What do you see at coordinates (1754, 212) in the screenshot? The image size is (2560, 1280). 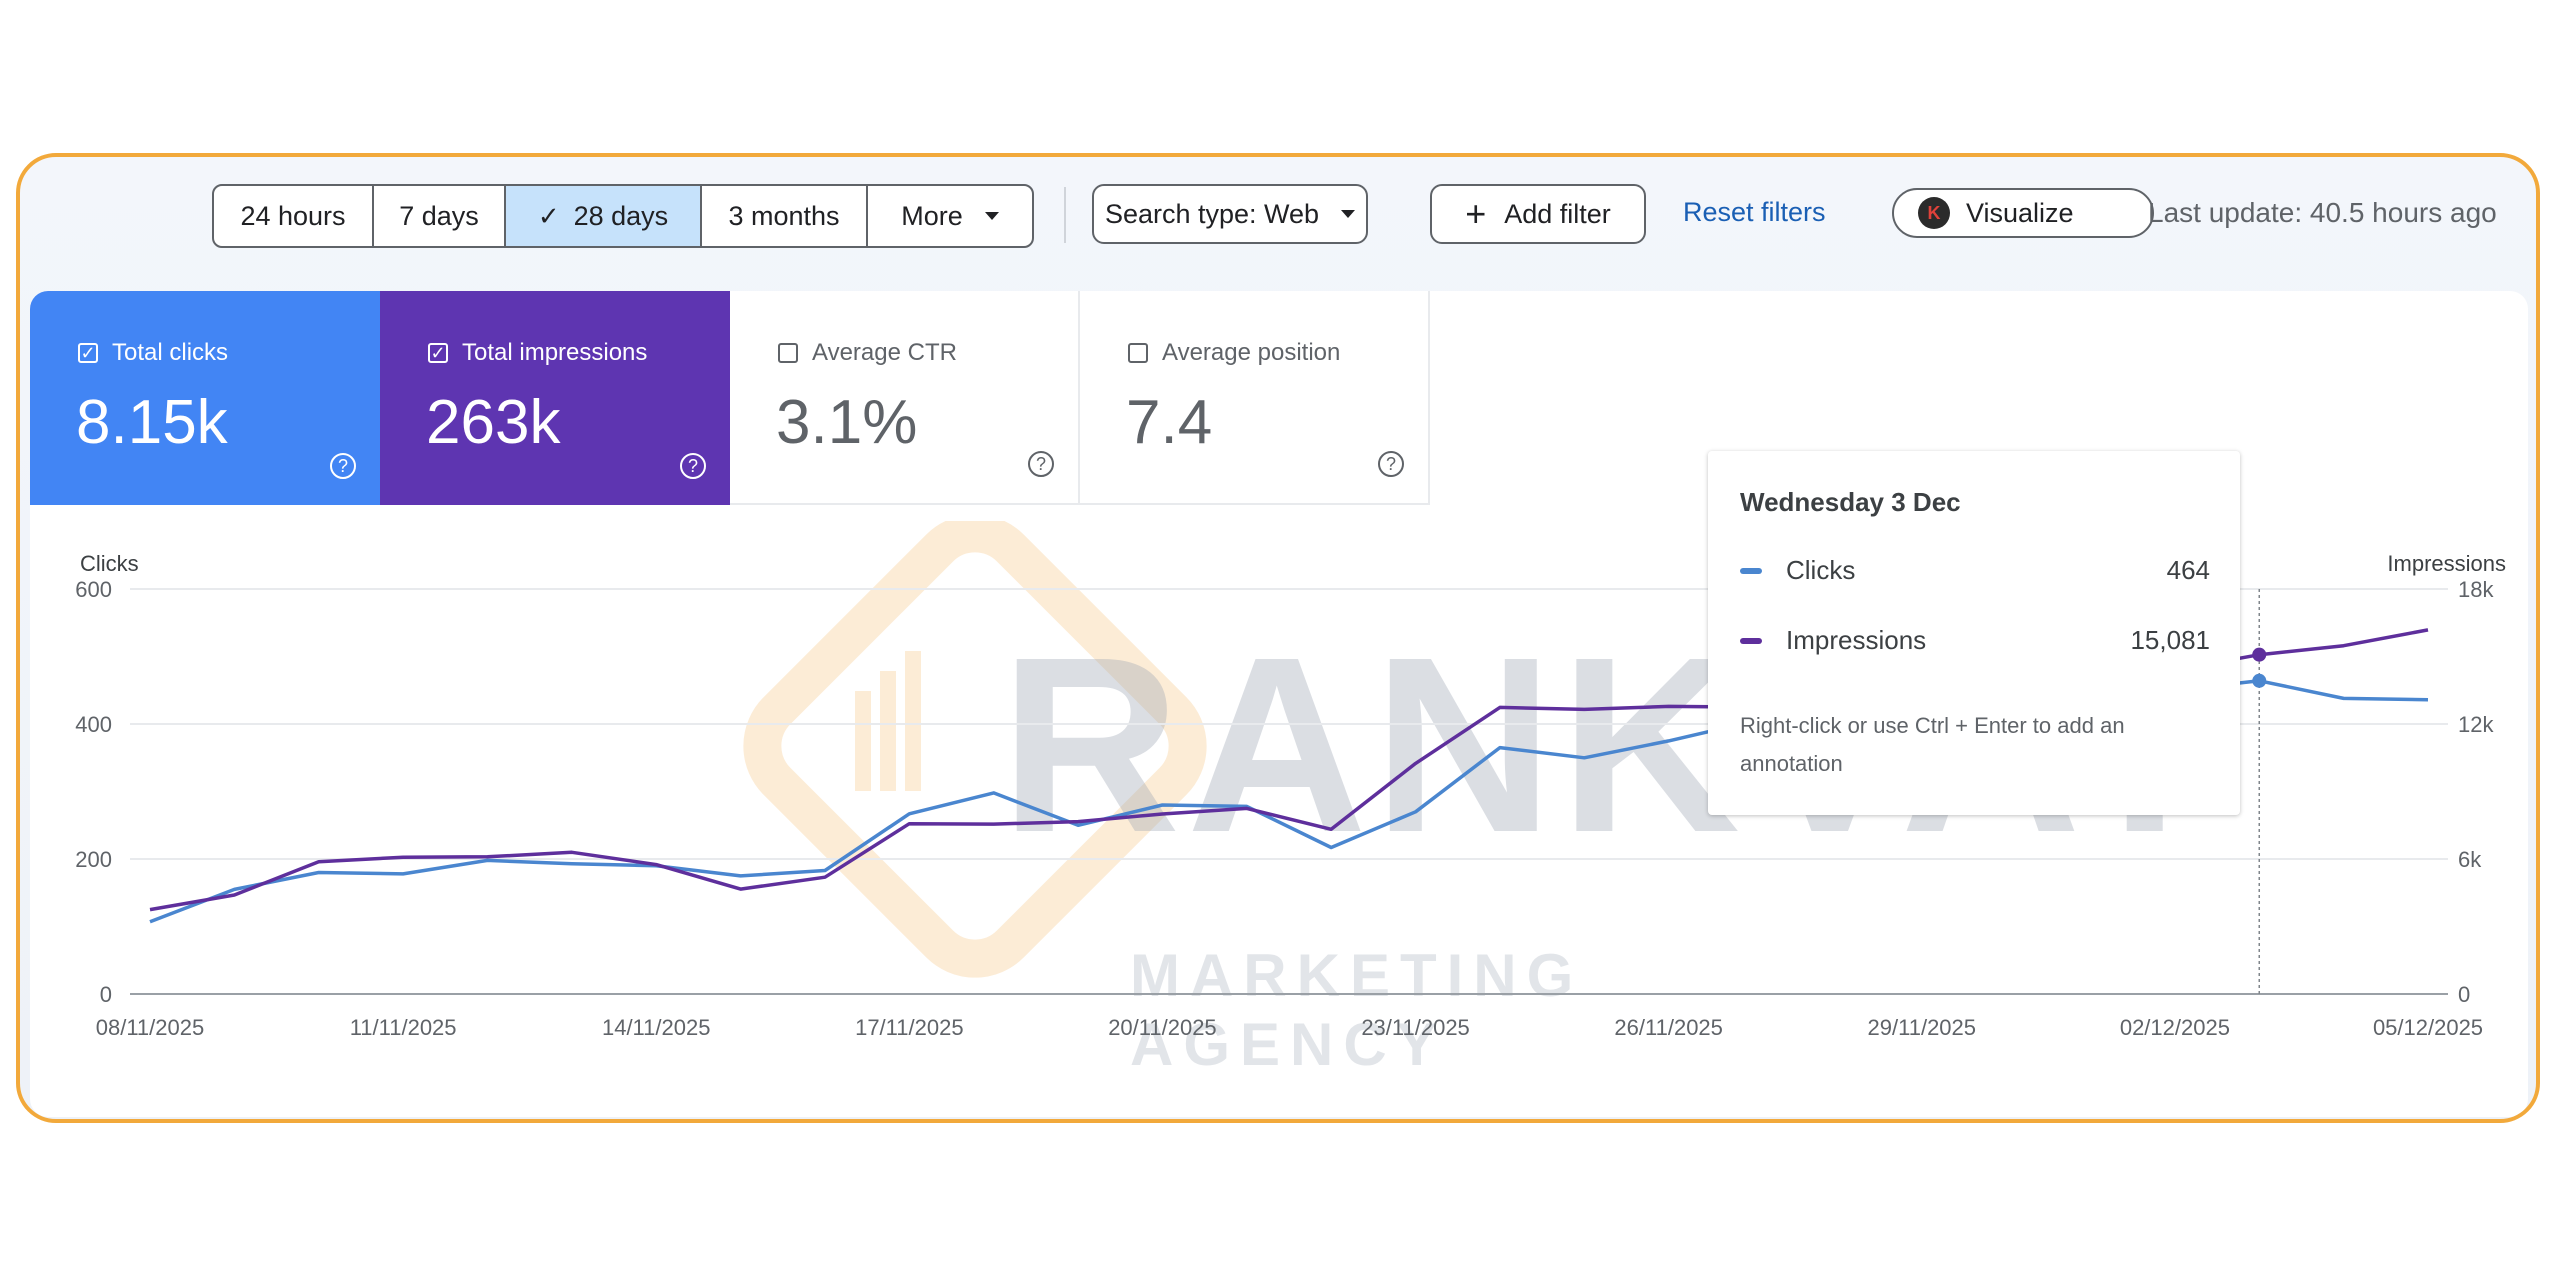 I see `reset-filters-link: Reset filters` at bounding box center [1754, 212].